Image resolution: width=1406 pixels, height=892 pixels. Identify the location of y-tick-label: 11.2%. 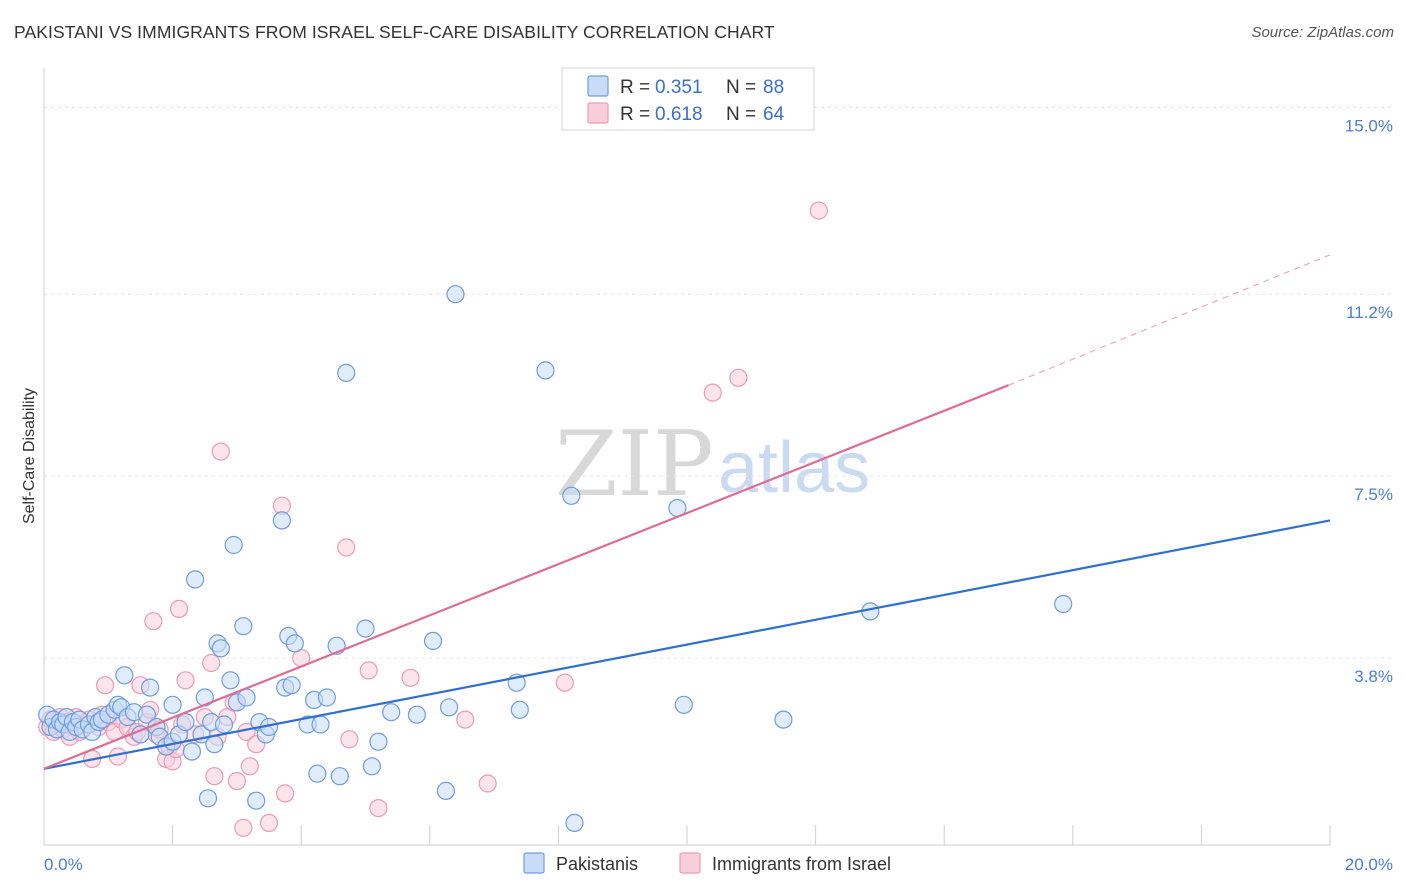
(1369, 312).